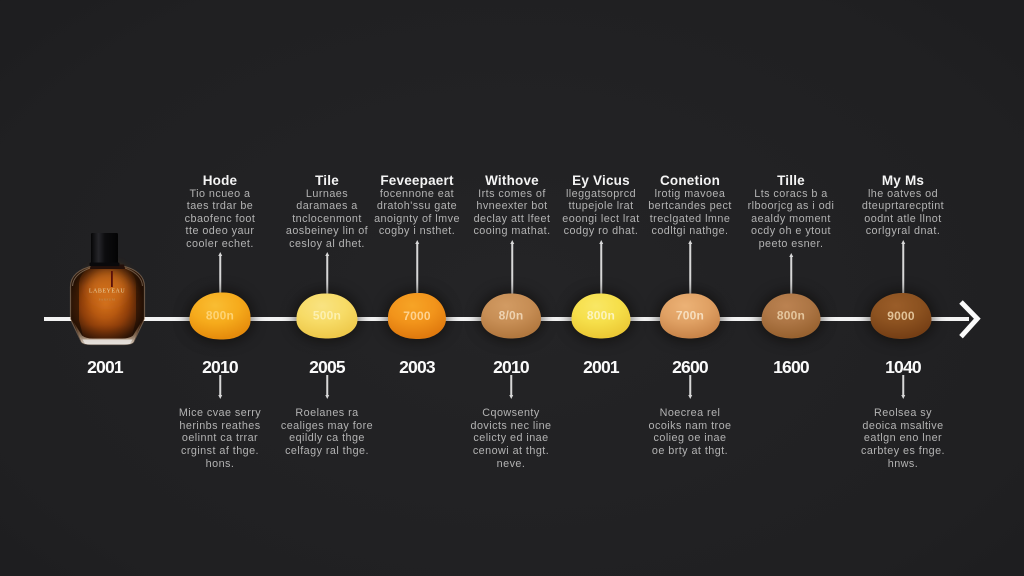 The height and width of the screenshot is (576, 1024). What do you see at coordinates (107, 300) in the screenshot?
I see `svg-text: PARFUM` at bounding box center [107, 300].